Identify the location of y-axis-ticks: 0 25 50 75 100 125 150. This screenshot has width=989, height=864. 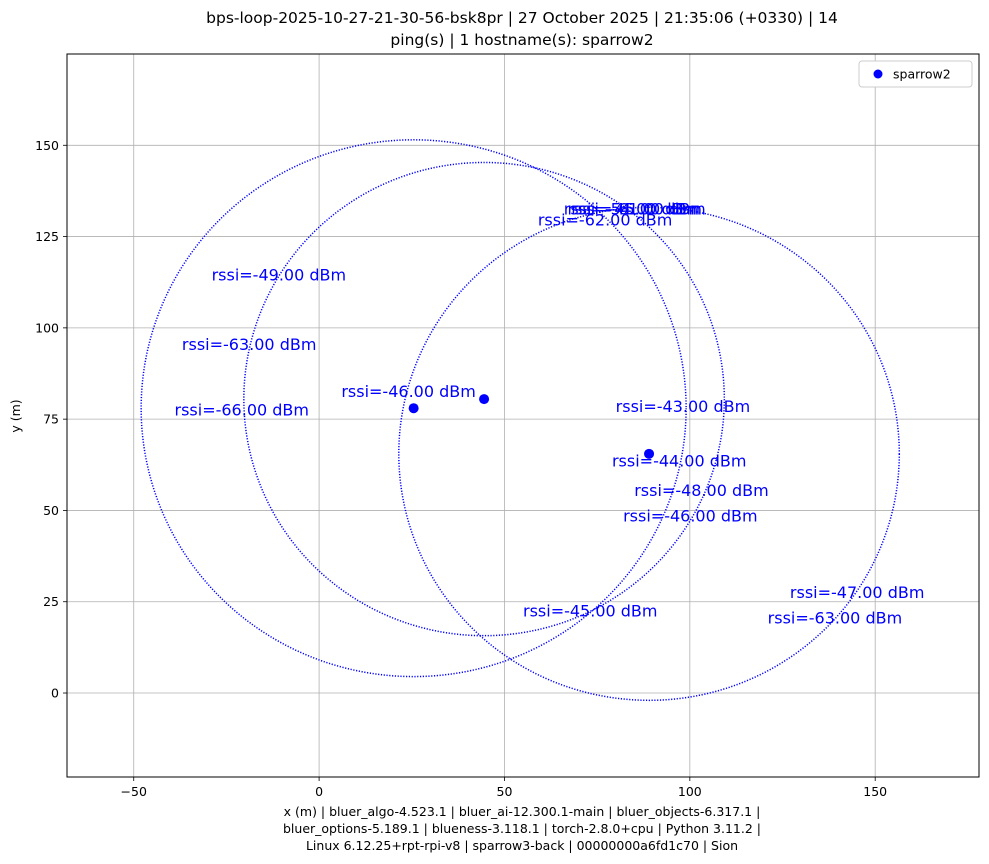
(51, 419).